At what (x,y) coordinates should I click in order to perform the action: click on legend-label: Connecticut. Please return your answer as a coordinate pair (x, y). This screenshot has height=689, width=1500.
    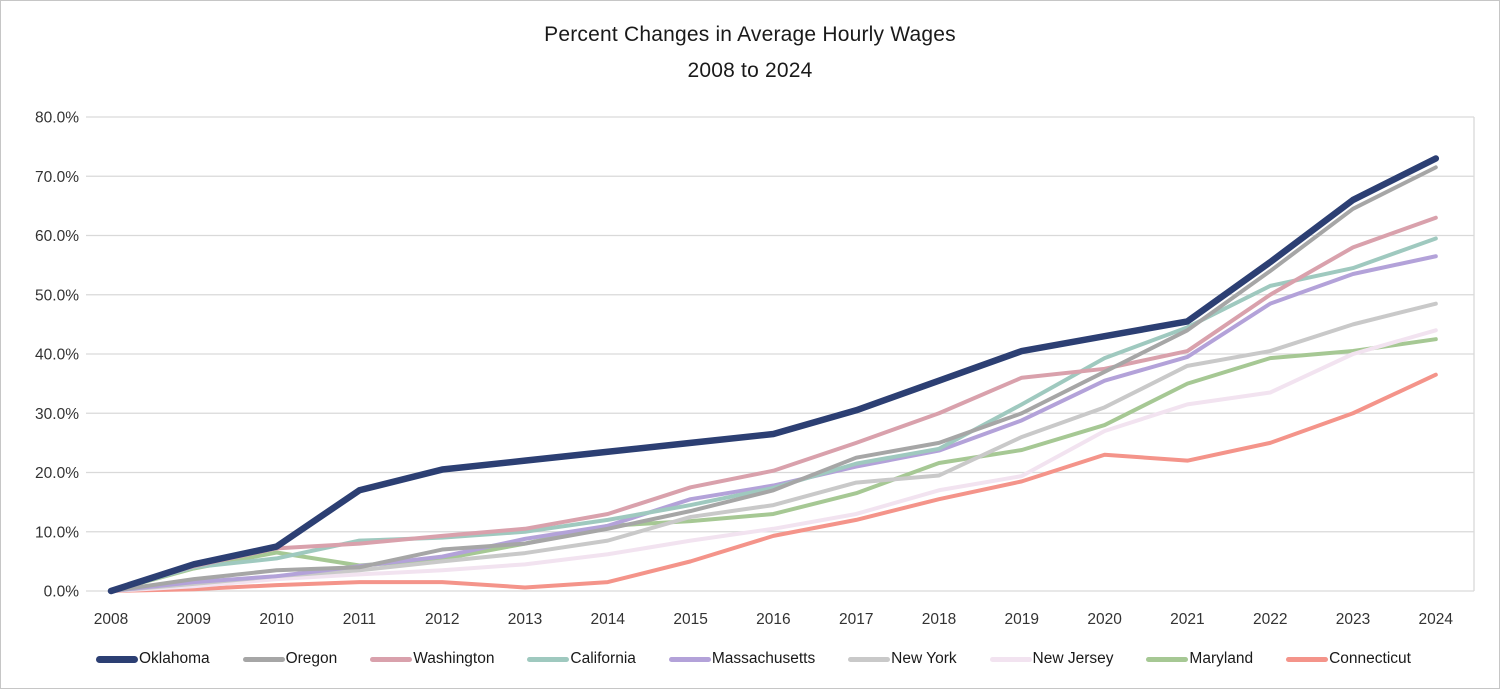
    Looking at the image, I should click on (1370, 658).